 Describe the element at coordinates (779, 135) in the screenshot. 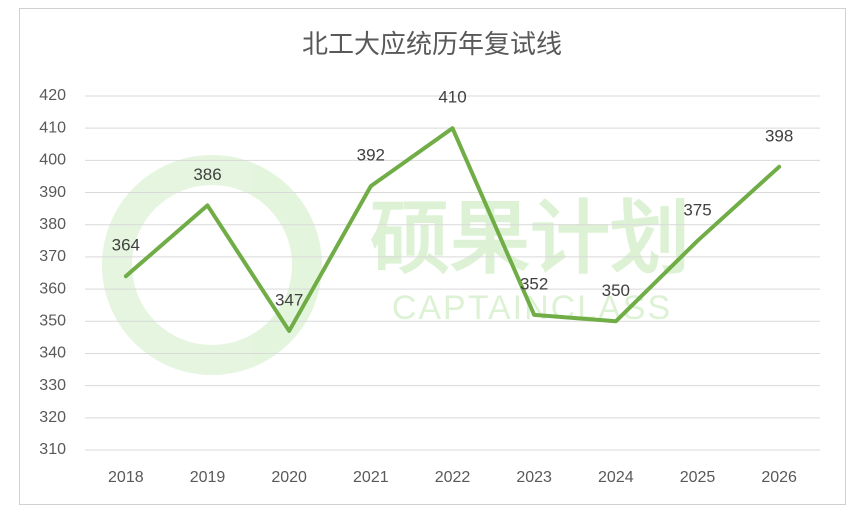

I see `data-label: 398` at that location.